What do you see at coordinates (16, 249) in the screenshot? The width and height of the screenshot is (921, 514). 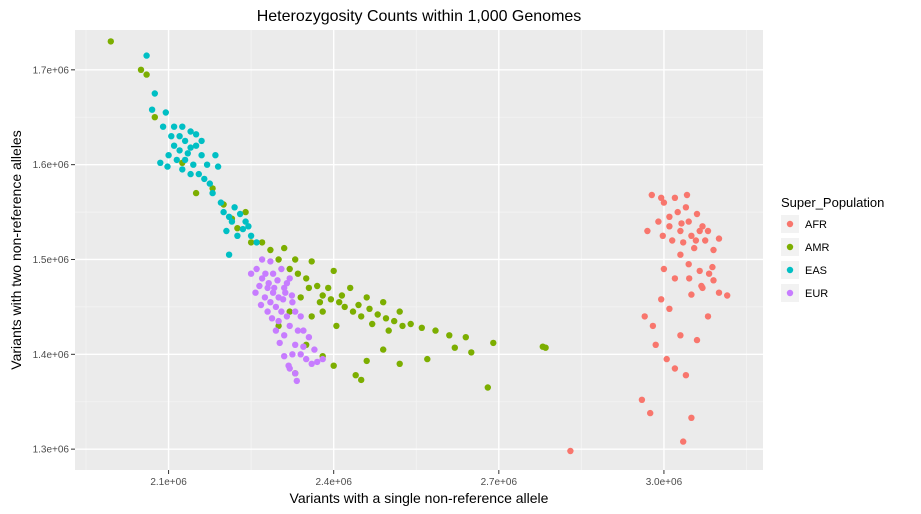 I see `y-axis-title: Variants with two non-reference alleles` at bounding box center [16, 249].